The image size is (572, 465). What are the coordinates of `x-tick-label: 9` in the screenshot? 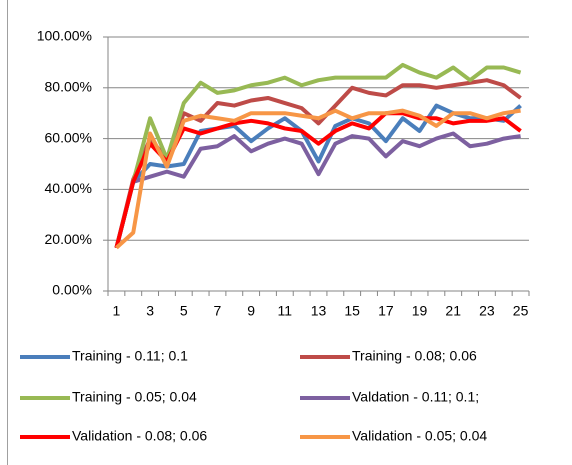 It's located at (251, 311).